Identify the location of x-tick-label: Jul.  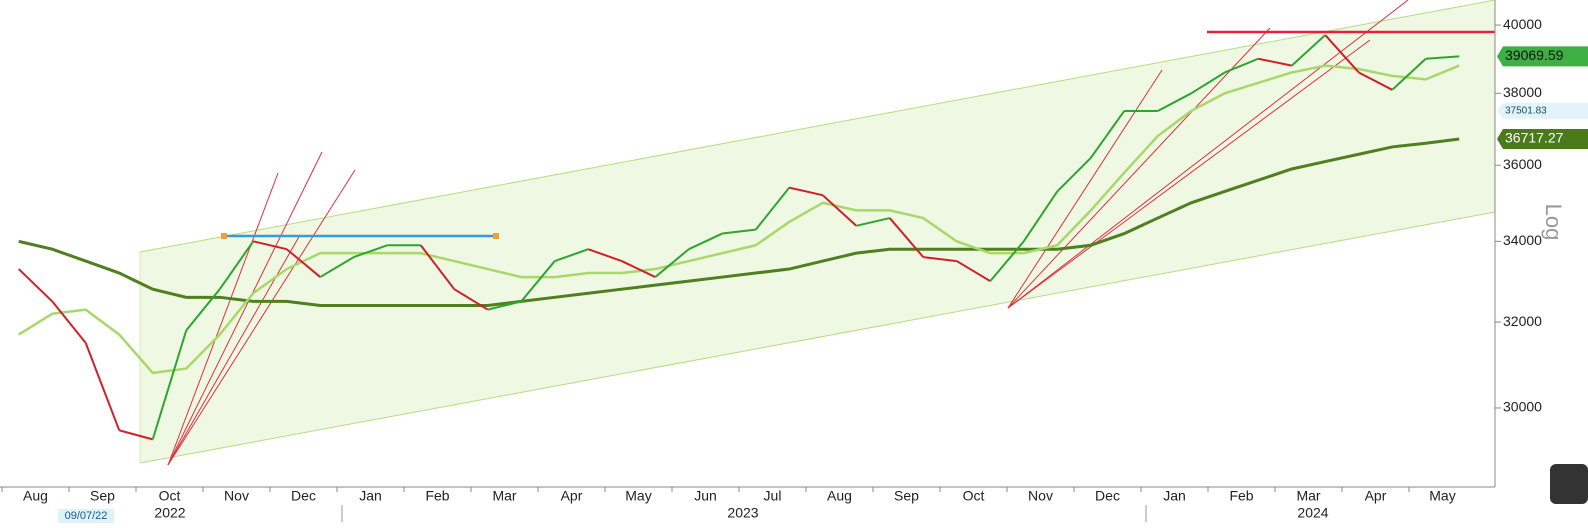
(773, 496).